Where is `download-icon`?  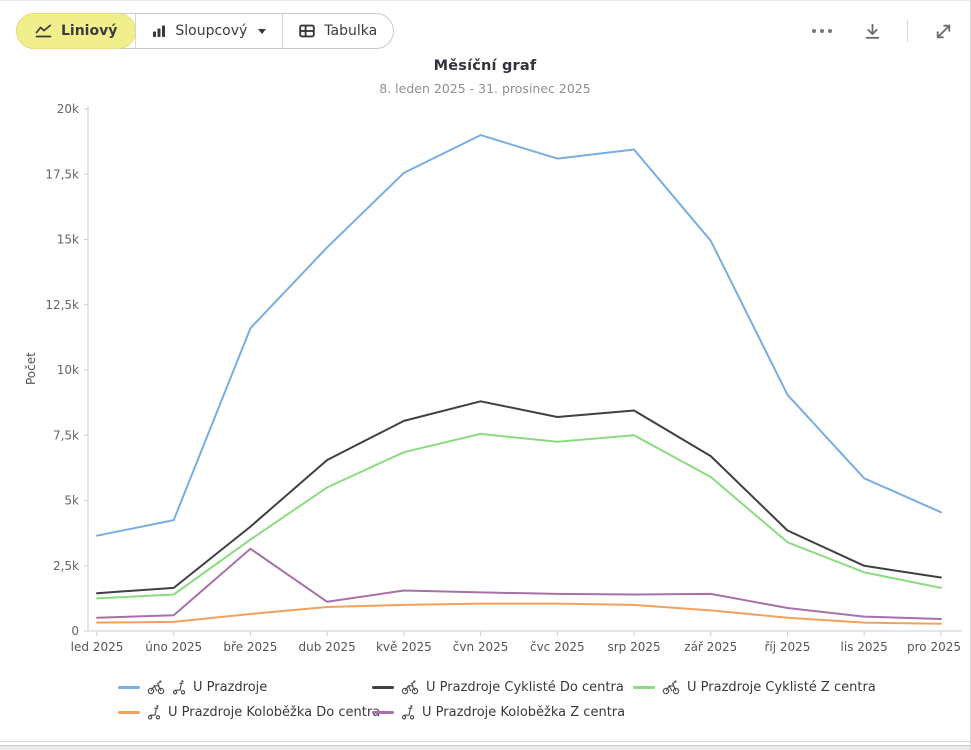 download-icon is located at coordinates (872, 31).